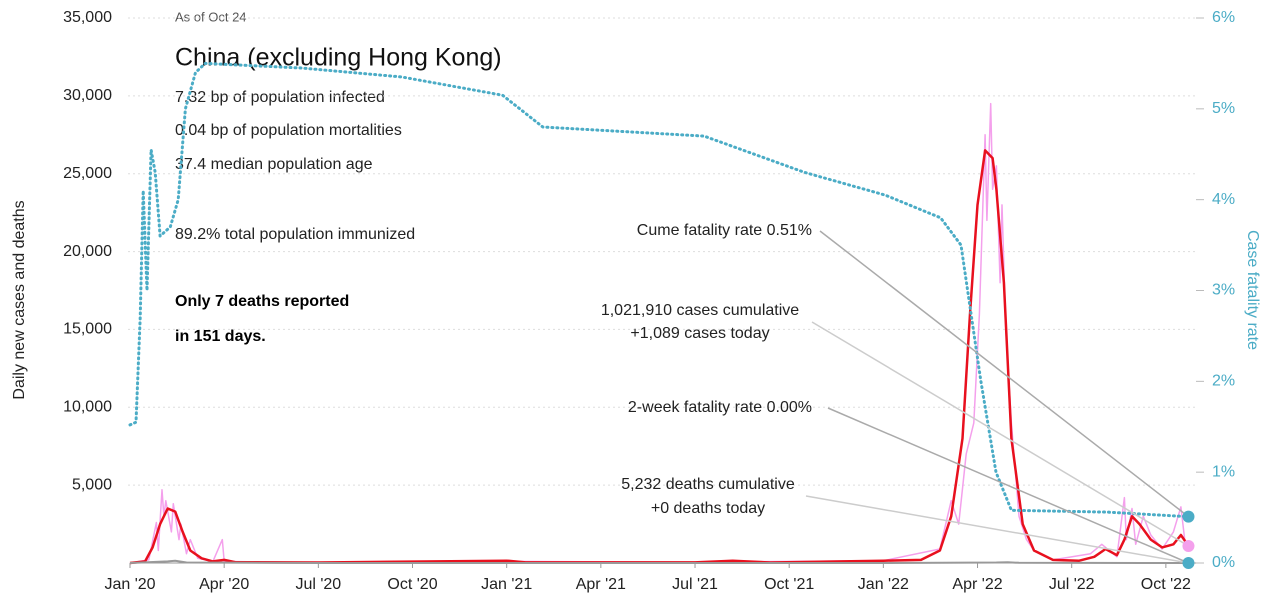 The height and width of the screenshot is (603, 1271). What do you see at coordinates (19, 299) in the screenshot?
I see `y-axis-label: Daily new cases and deaths` at bounding box center [19, 299].